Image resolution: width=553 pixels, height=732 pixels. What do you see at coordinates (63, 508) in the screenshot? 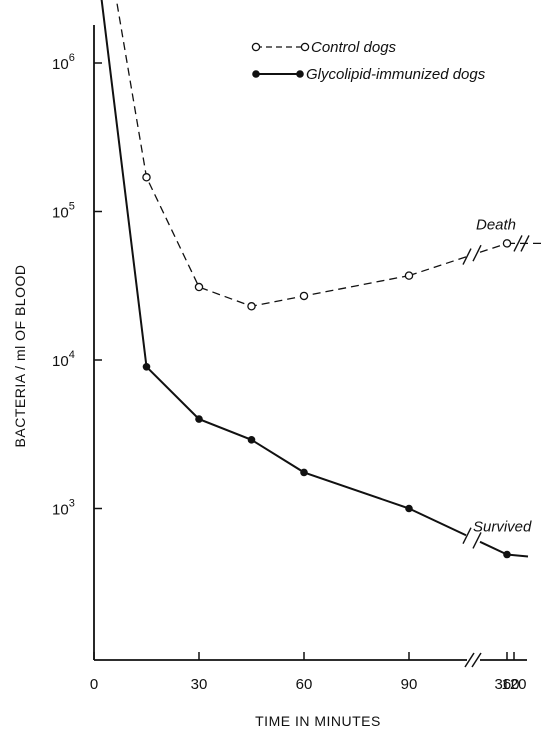
I see `y-tick-label: 10³` at bounding box center [63, 508].